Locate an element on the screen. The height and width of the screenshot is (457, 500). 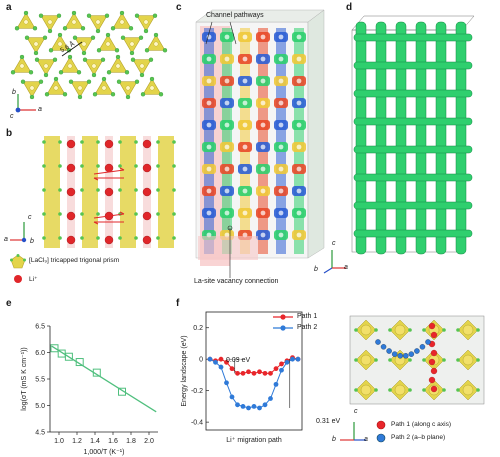
panel-f-structure is located at coordinates (417, 360).